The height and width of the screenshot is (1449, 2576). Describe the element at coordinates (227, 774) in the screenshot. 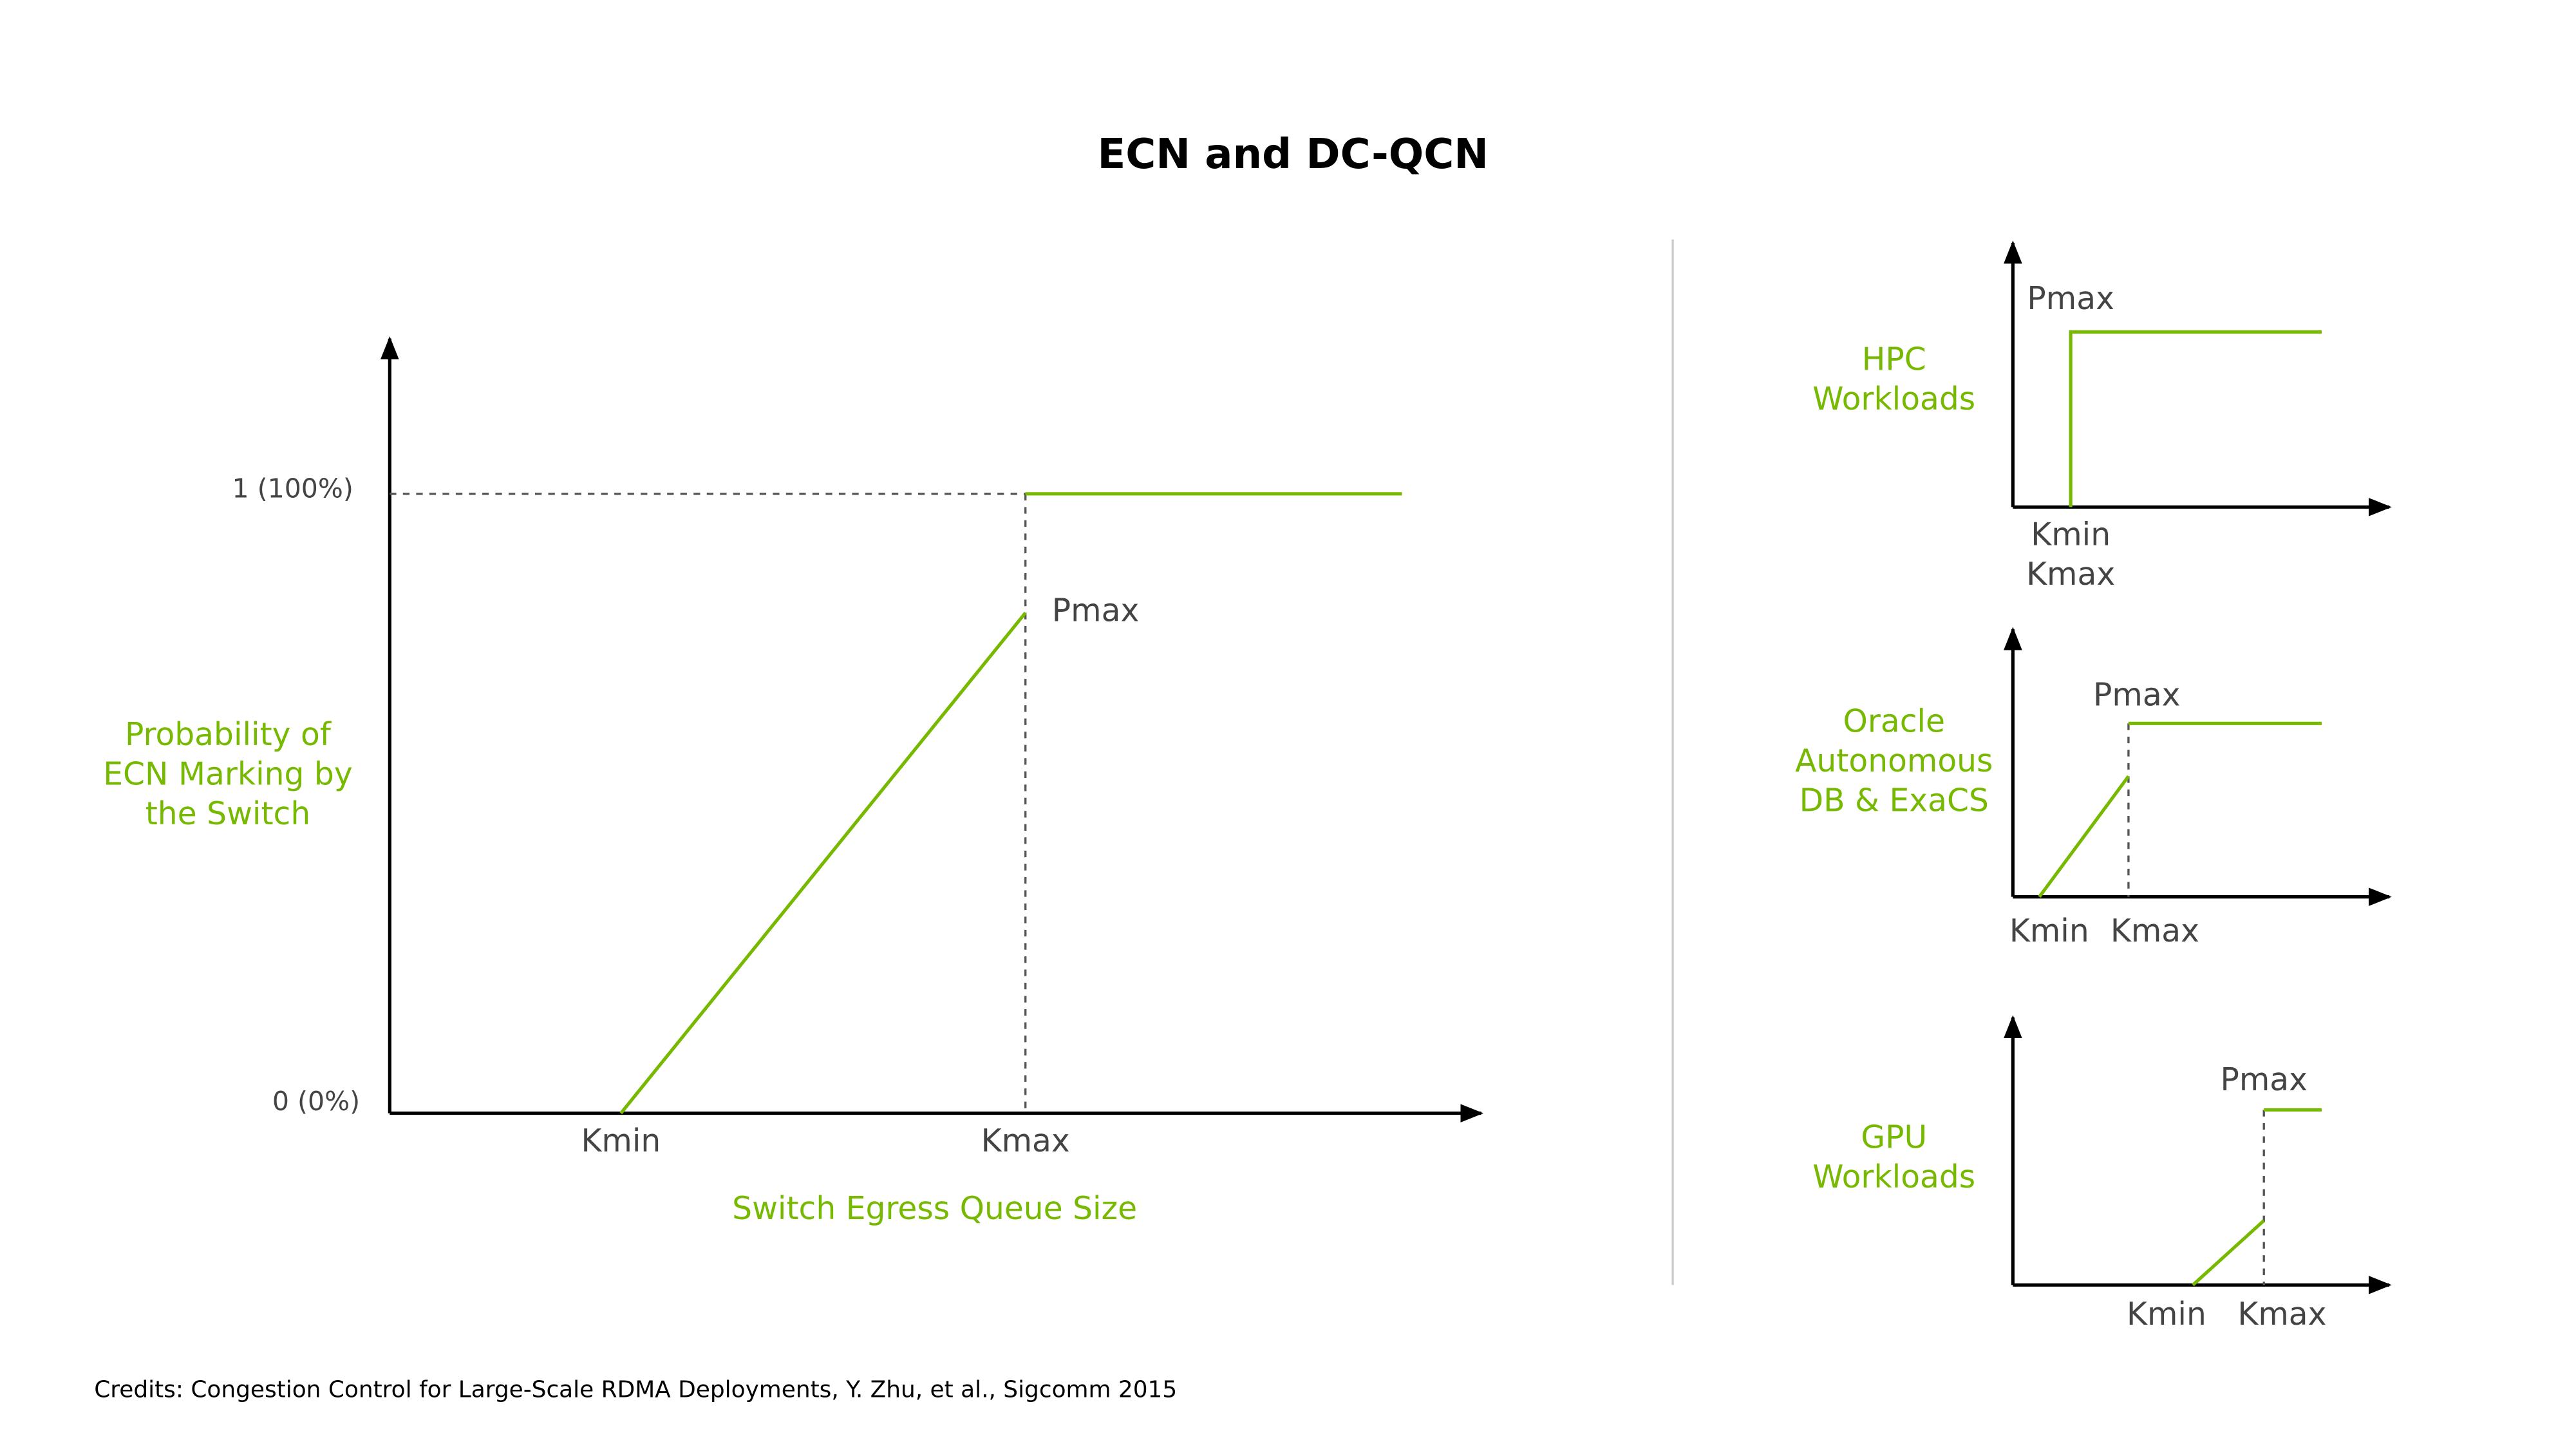

I see `y-axis-label: ECN Marking by` at that location.